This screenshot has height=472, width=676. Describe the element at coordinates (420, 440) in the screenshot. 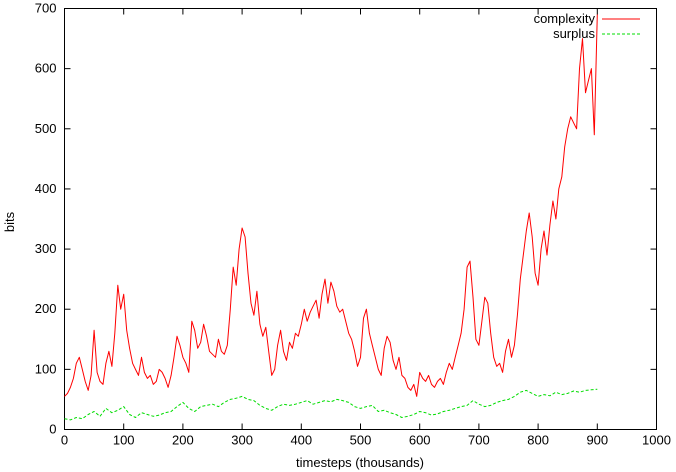

I see `x-tick-label: 600` at that location.